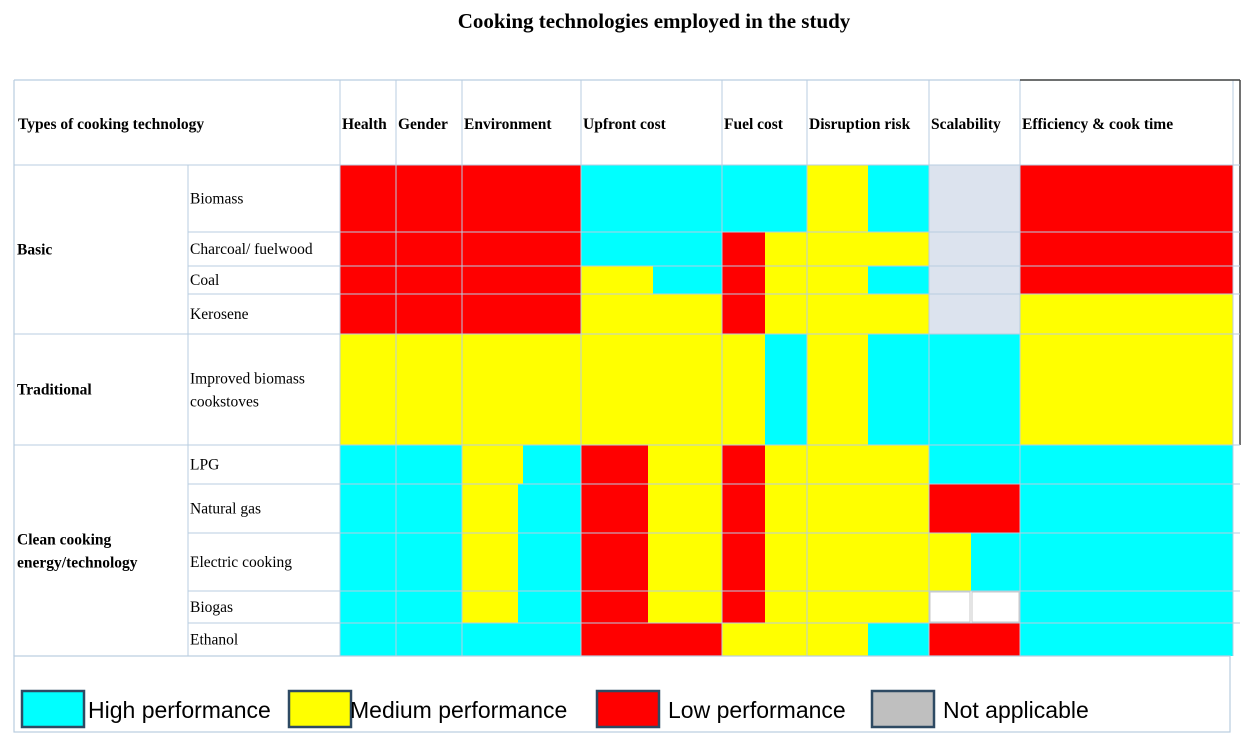  What do you see at coordinates (614, 464) in the screenshot?
I see `cell-lpg-upfront-cost-a` at bounding box center [614, 464].